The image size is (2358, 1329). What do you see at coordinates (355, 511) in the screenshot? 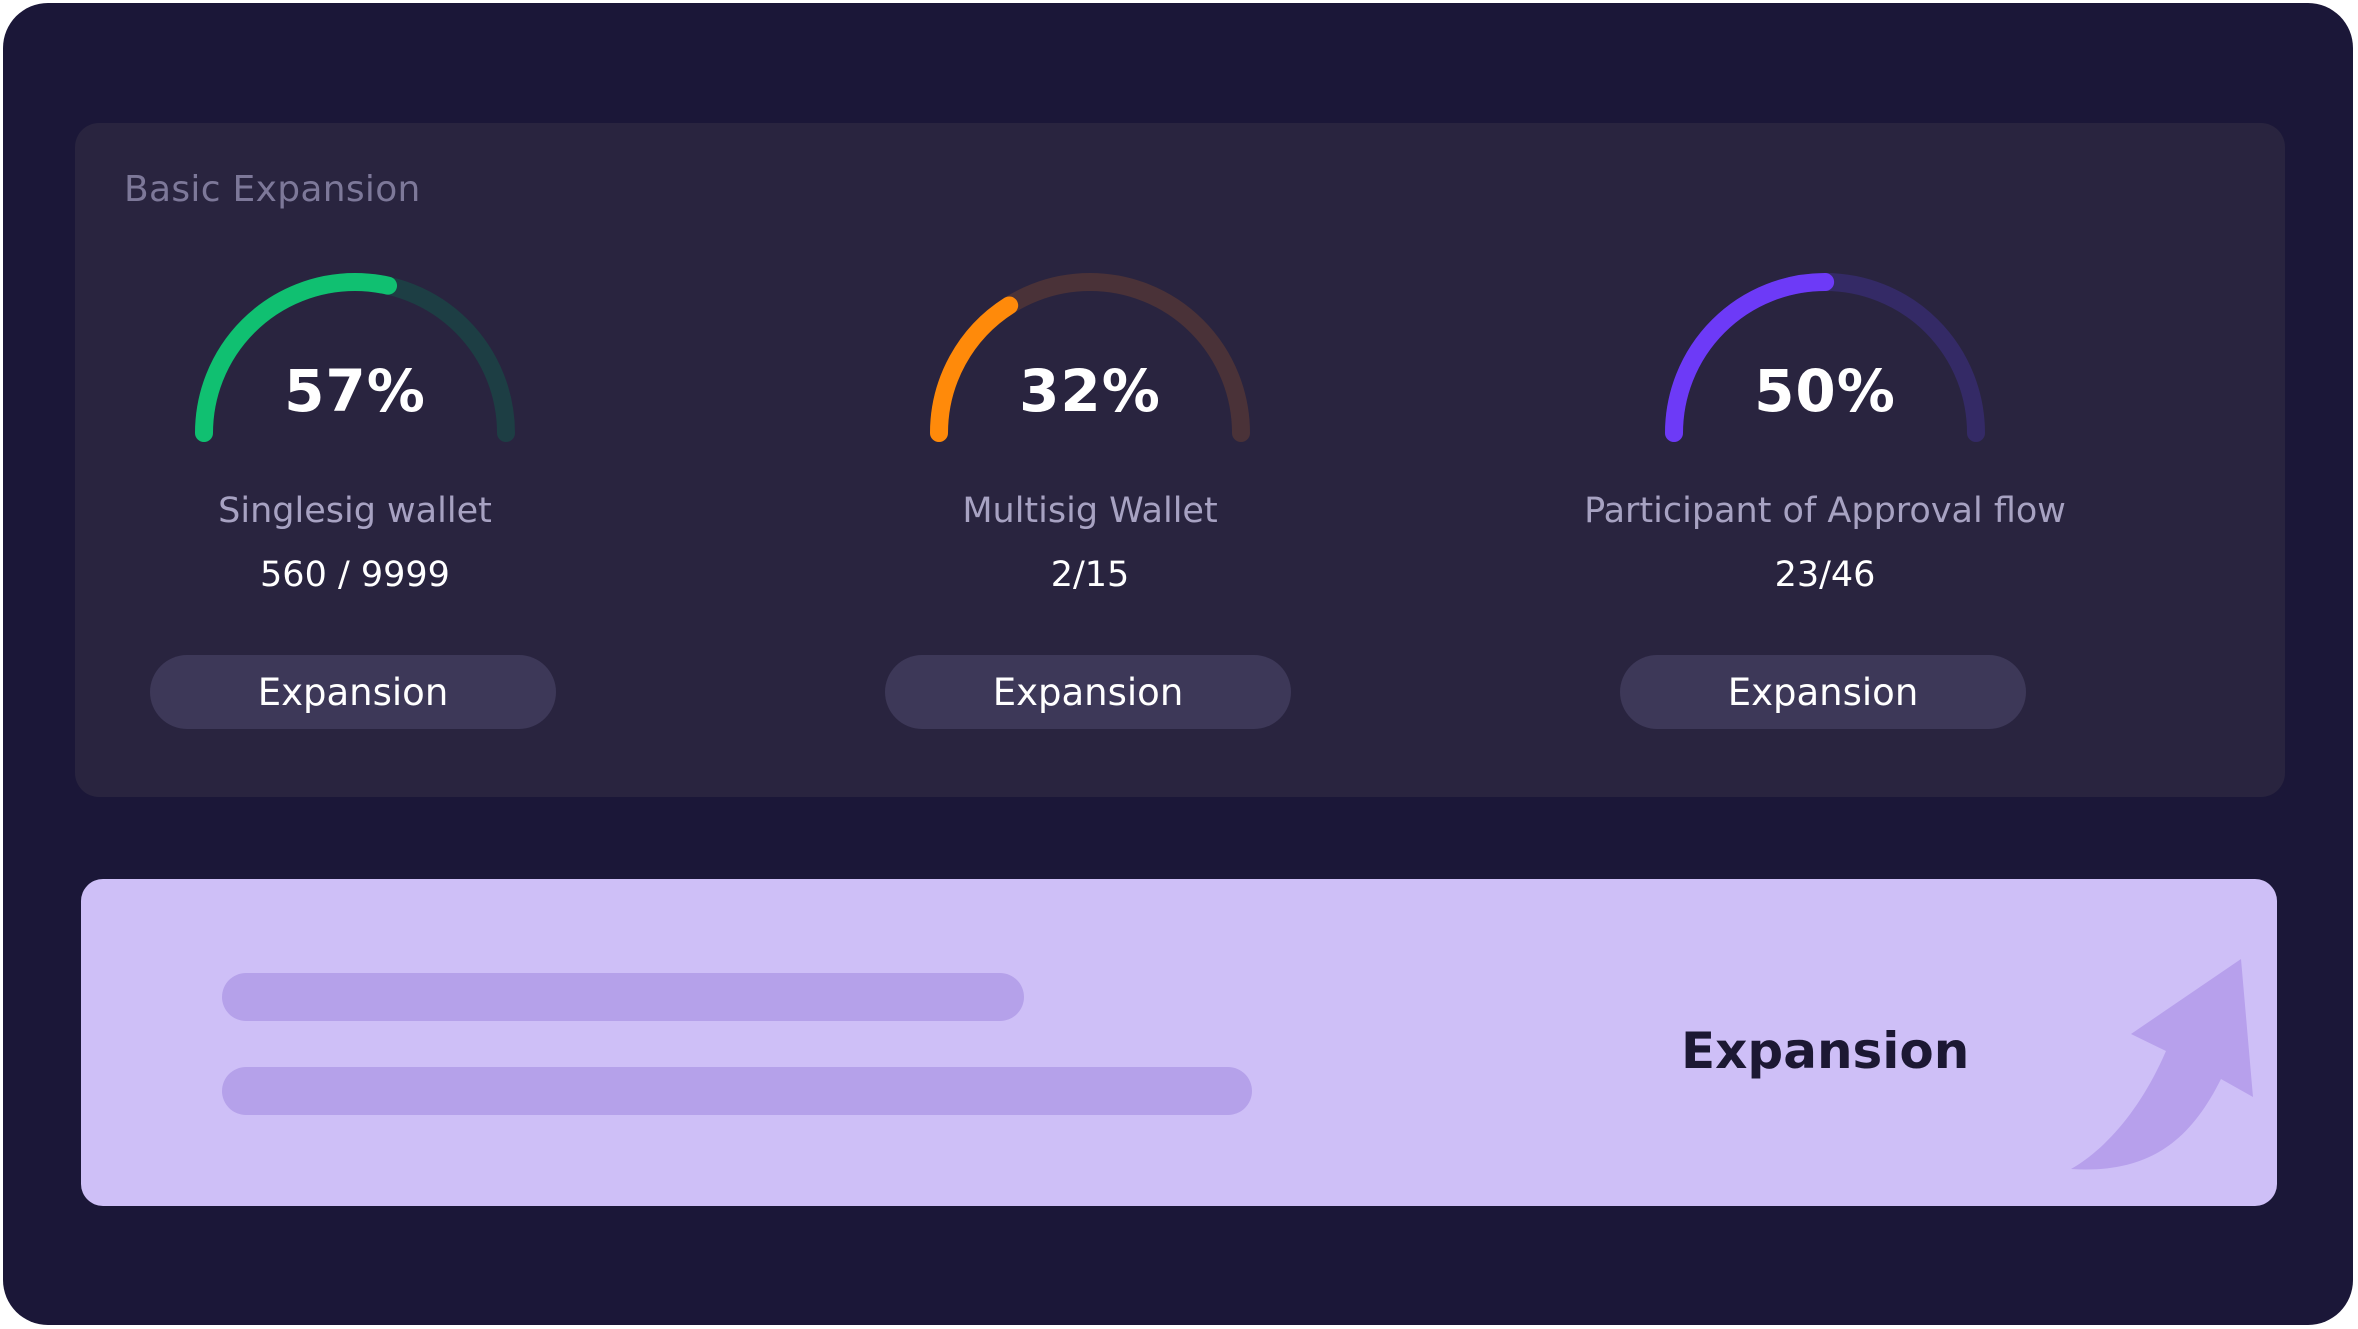
I see `gauge-label: Singlesig wallet` at bounding box center [355, 511].